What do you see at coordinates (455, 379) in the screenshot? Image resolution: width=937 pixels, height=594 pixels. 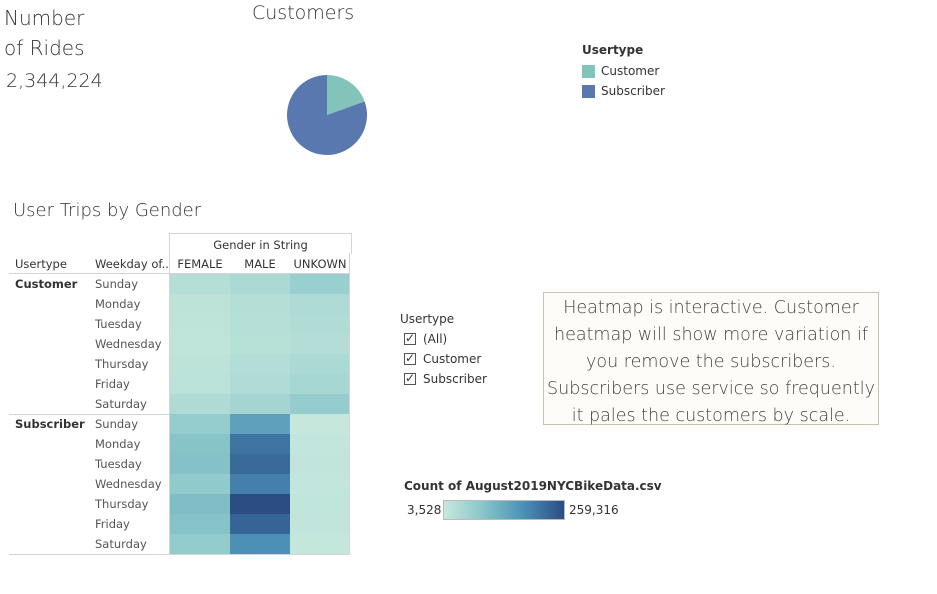 I see `filter-label-subscriber: Subscriber` at bounding box center [455, 379].